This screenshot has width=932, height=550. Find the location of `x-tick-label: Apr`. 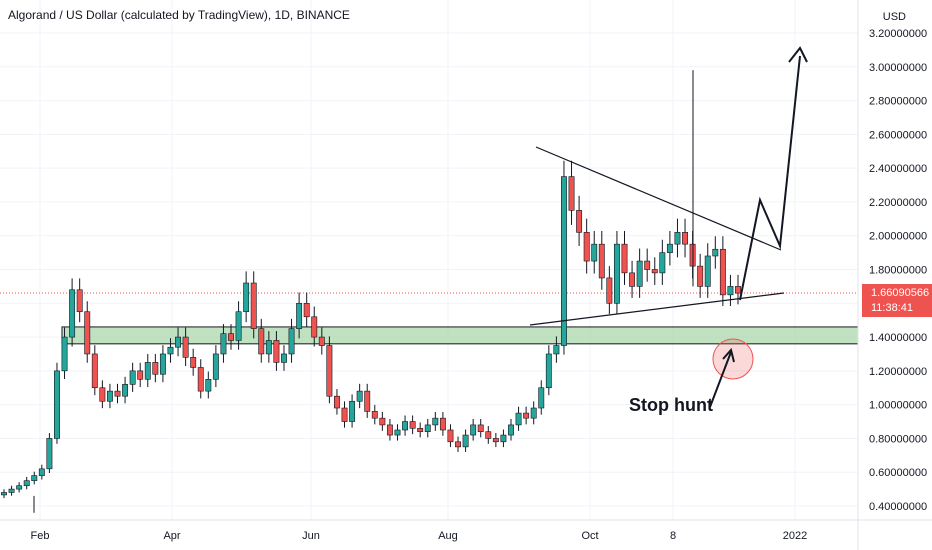

x-tick-label: Apr is located at coordinates (171, 536).